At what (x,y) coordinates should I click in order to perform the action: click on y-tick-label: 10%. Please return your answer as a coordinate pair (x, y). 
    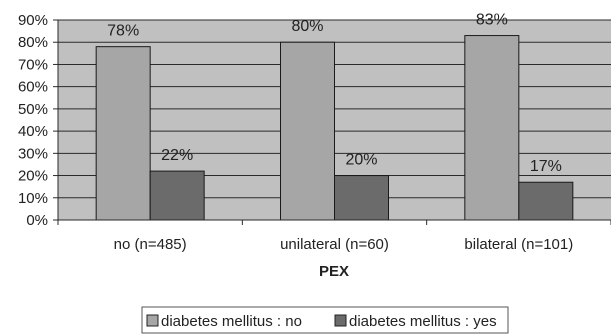
    Looking at the image, I should click on (33, 198).